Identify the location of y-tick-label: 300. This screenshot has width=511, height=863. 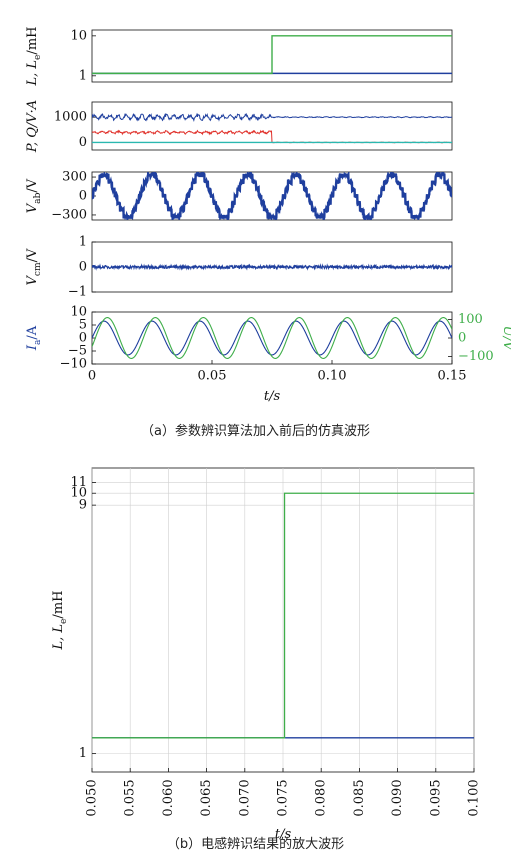
(74, 177).